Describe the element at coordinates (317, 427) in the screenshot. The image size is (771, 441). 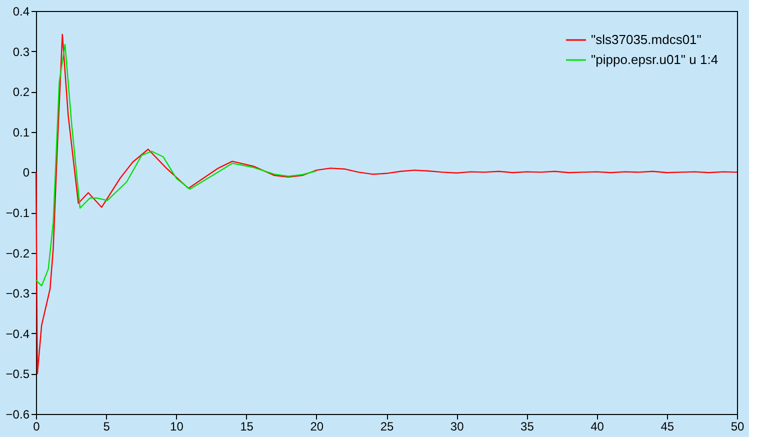
I see `x-tick-label: 20` at that location.